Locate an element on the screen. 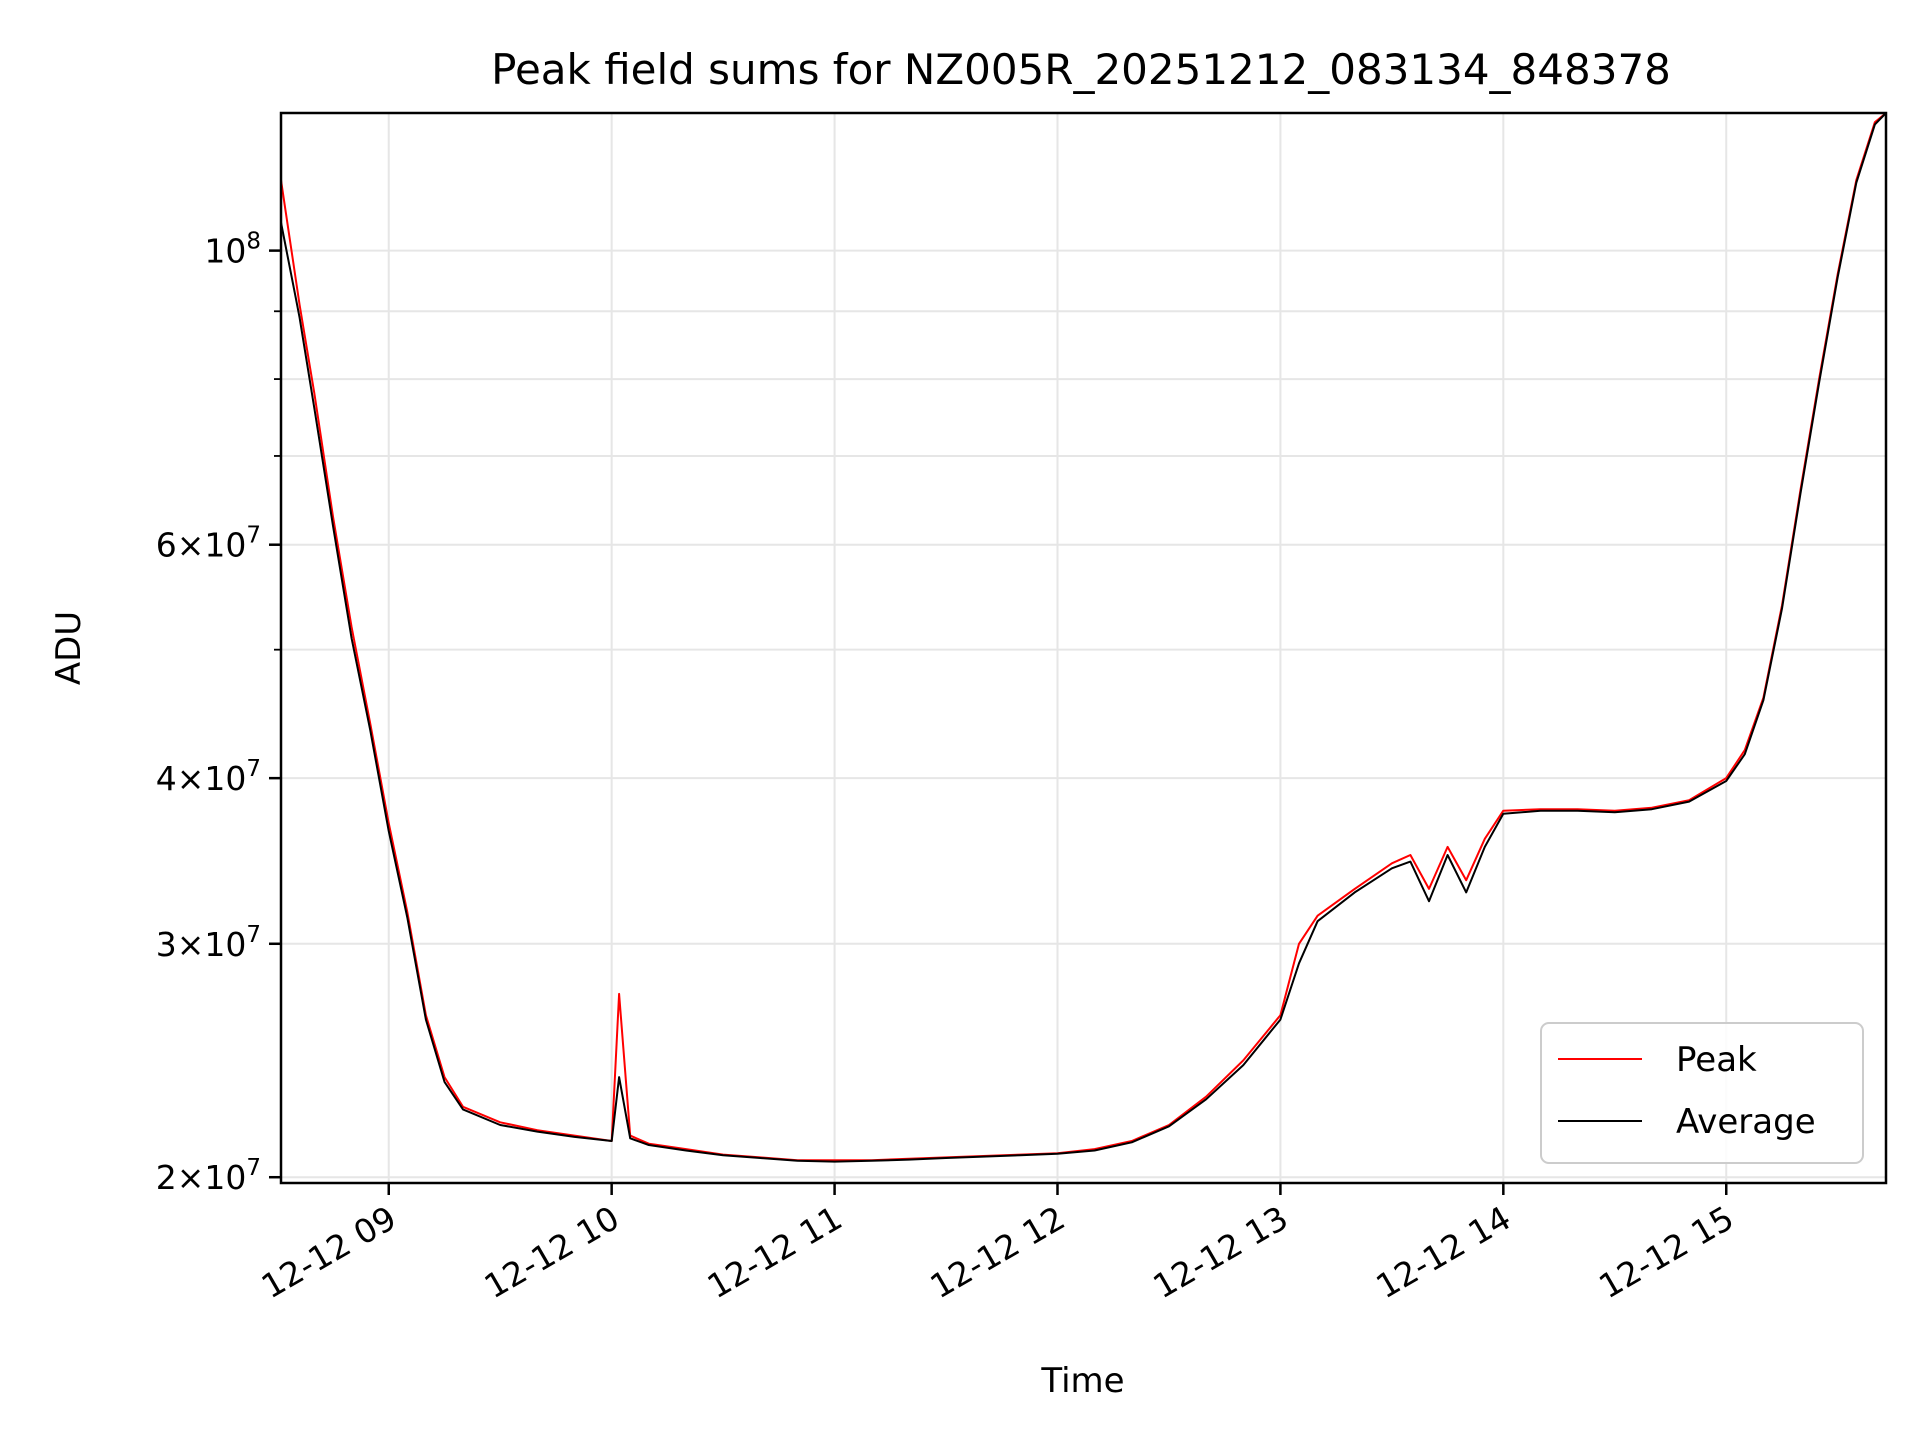  y-tick-label: 6×107 is located at coordinates (208, 544).